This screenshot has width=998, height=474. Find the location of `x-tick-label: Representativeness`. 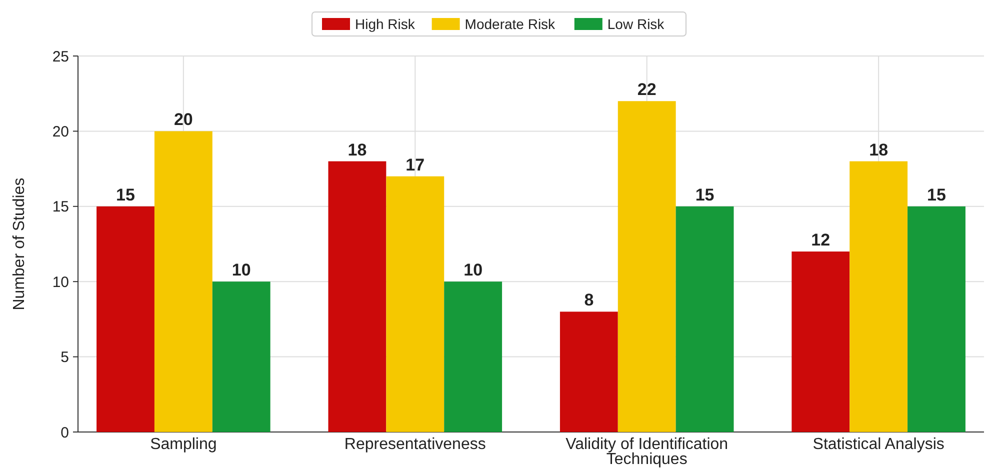

x-tick-label: Representativeness is located at coordinates (415, 444).